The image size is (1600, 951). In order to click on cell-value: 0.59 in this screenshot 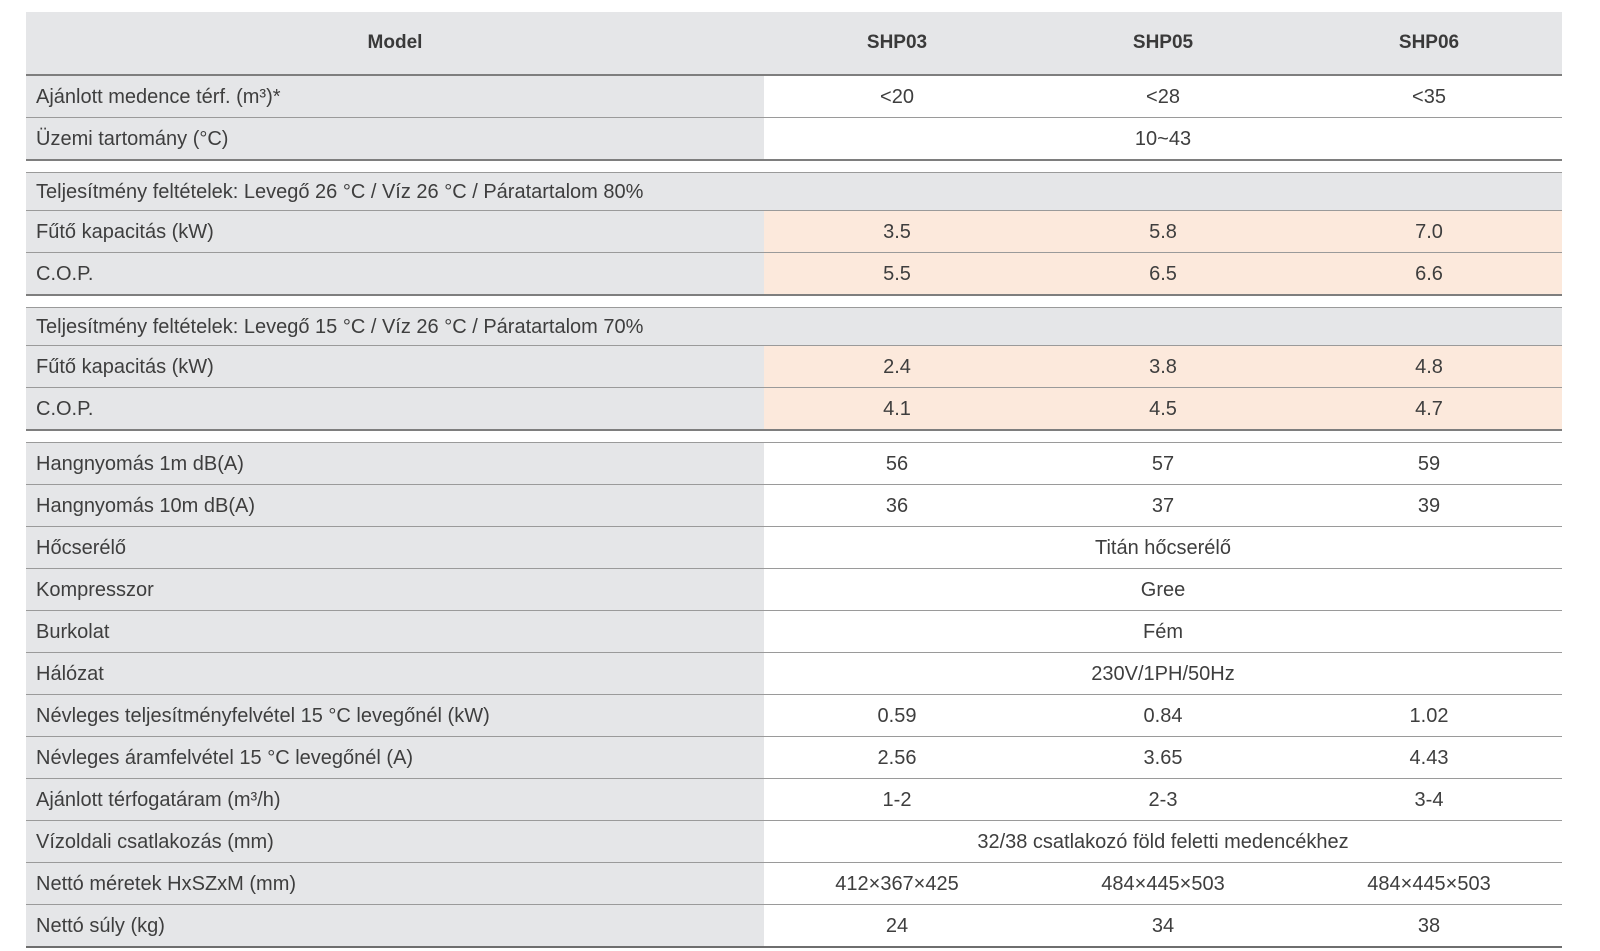, I will do `click(897, 715)`.